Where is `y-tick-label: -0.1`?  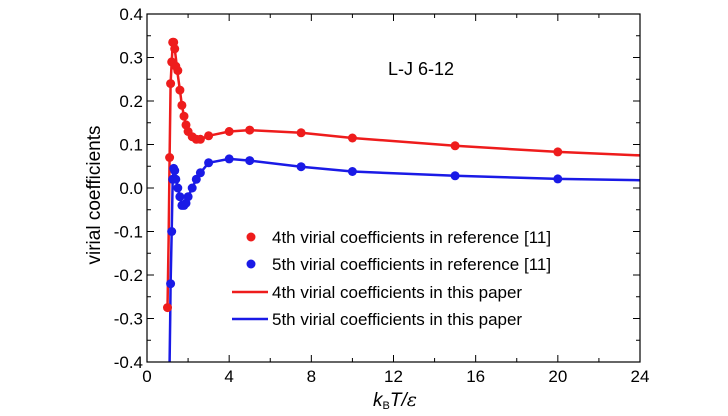
y-tick-label: -0.1 is located at coordinates (128, 232).